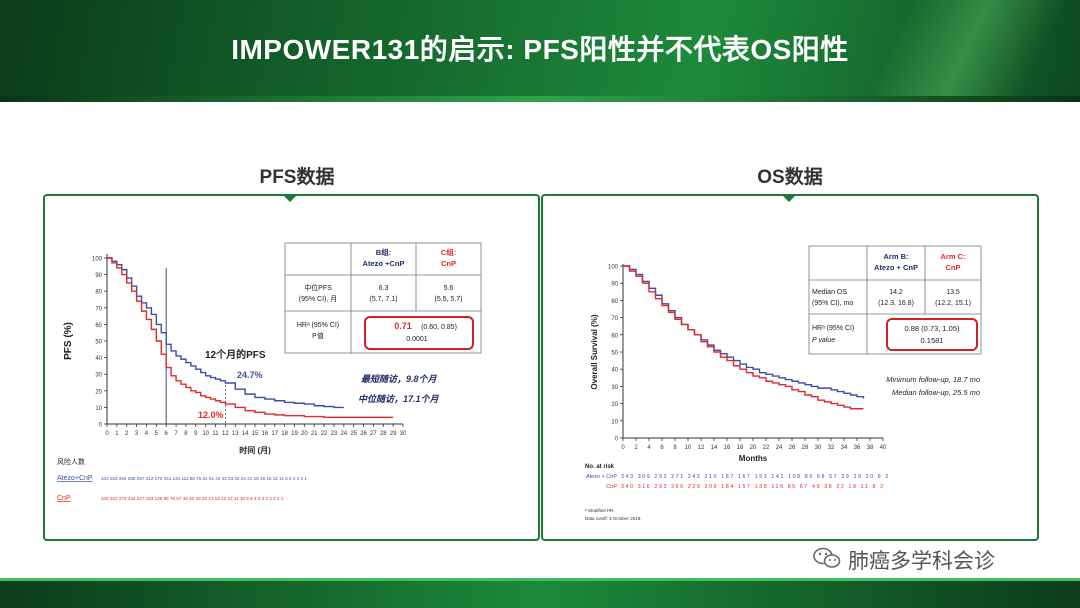 This screenshot has height=608, width=1080. What do you see at coordinates (932, 334) in the screenshot?
I see `os-hr-highlight-box` at bounding box center [932, 334].